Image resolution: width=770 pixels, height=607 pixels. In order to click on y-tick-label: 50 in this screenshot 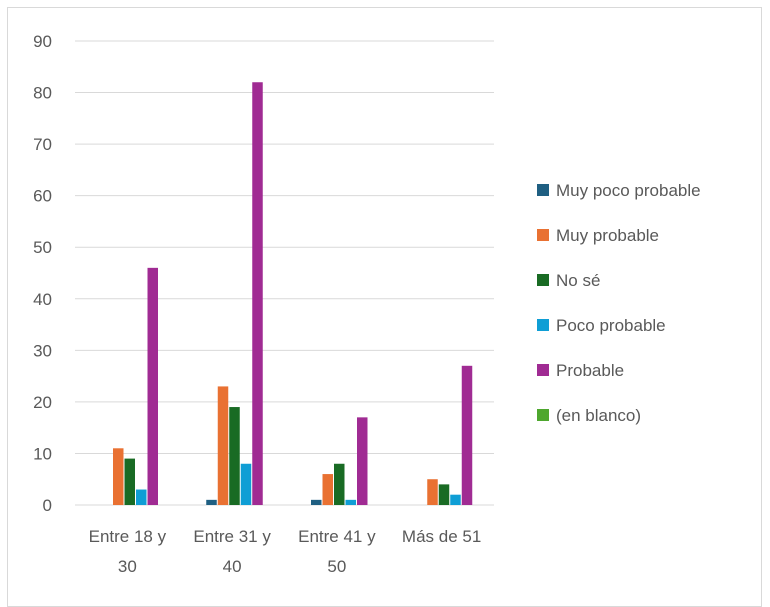, I will do `click(42, 247)`.